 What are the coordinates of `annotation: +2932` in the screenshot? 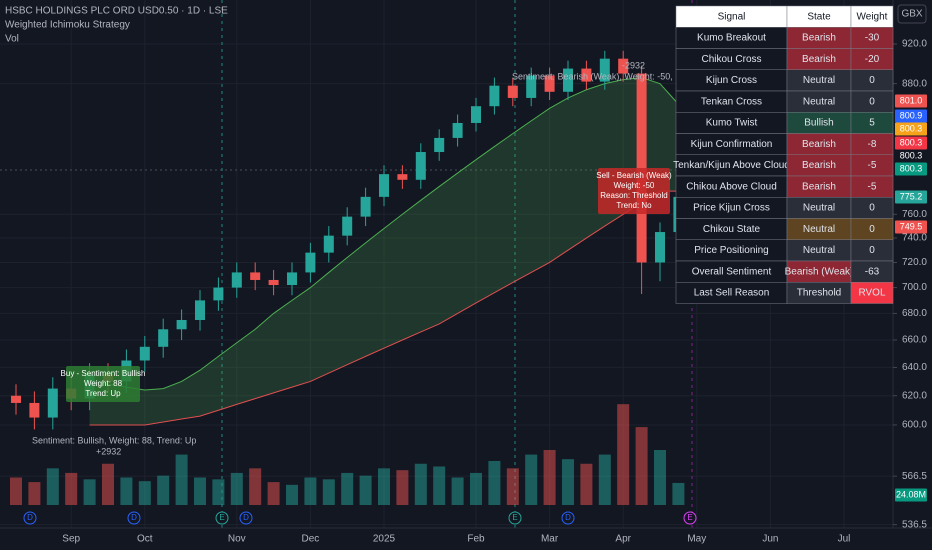 It's located at (108, 451).